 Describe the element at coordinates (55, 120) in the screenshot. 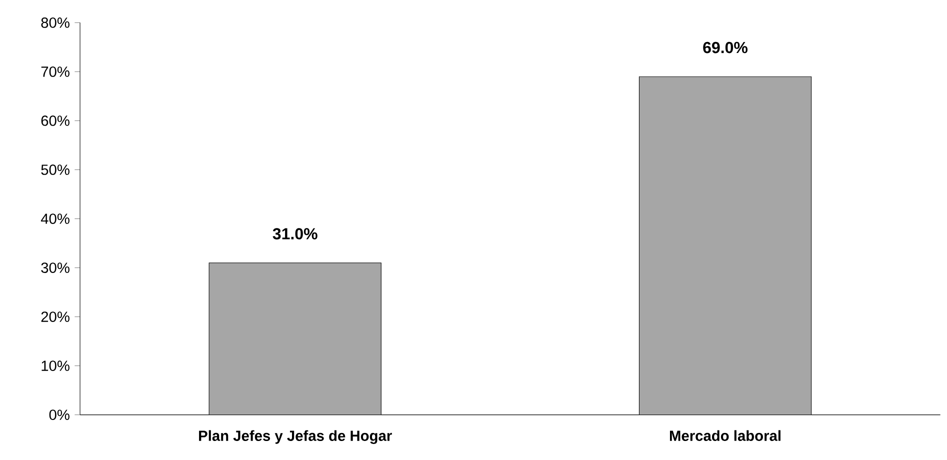

I see `y-tick-label: 60%` at that location.